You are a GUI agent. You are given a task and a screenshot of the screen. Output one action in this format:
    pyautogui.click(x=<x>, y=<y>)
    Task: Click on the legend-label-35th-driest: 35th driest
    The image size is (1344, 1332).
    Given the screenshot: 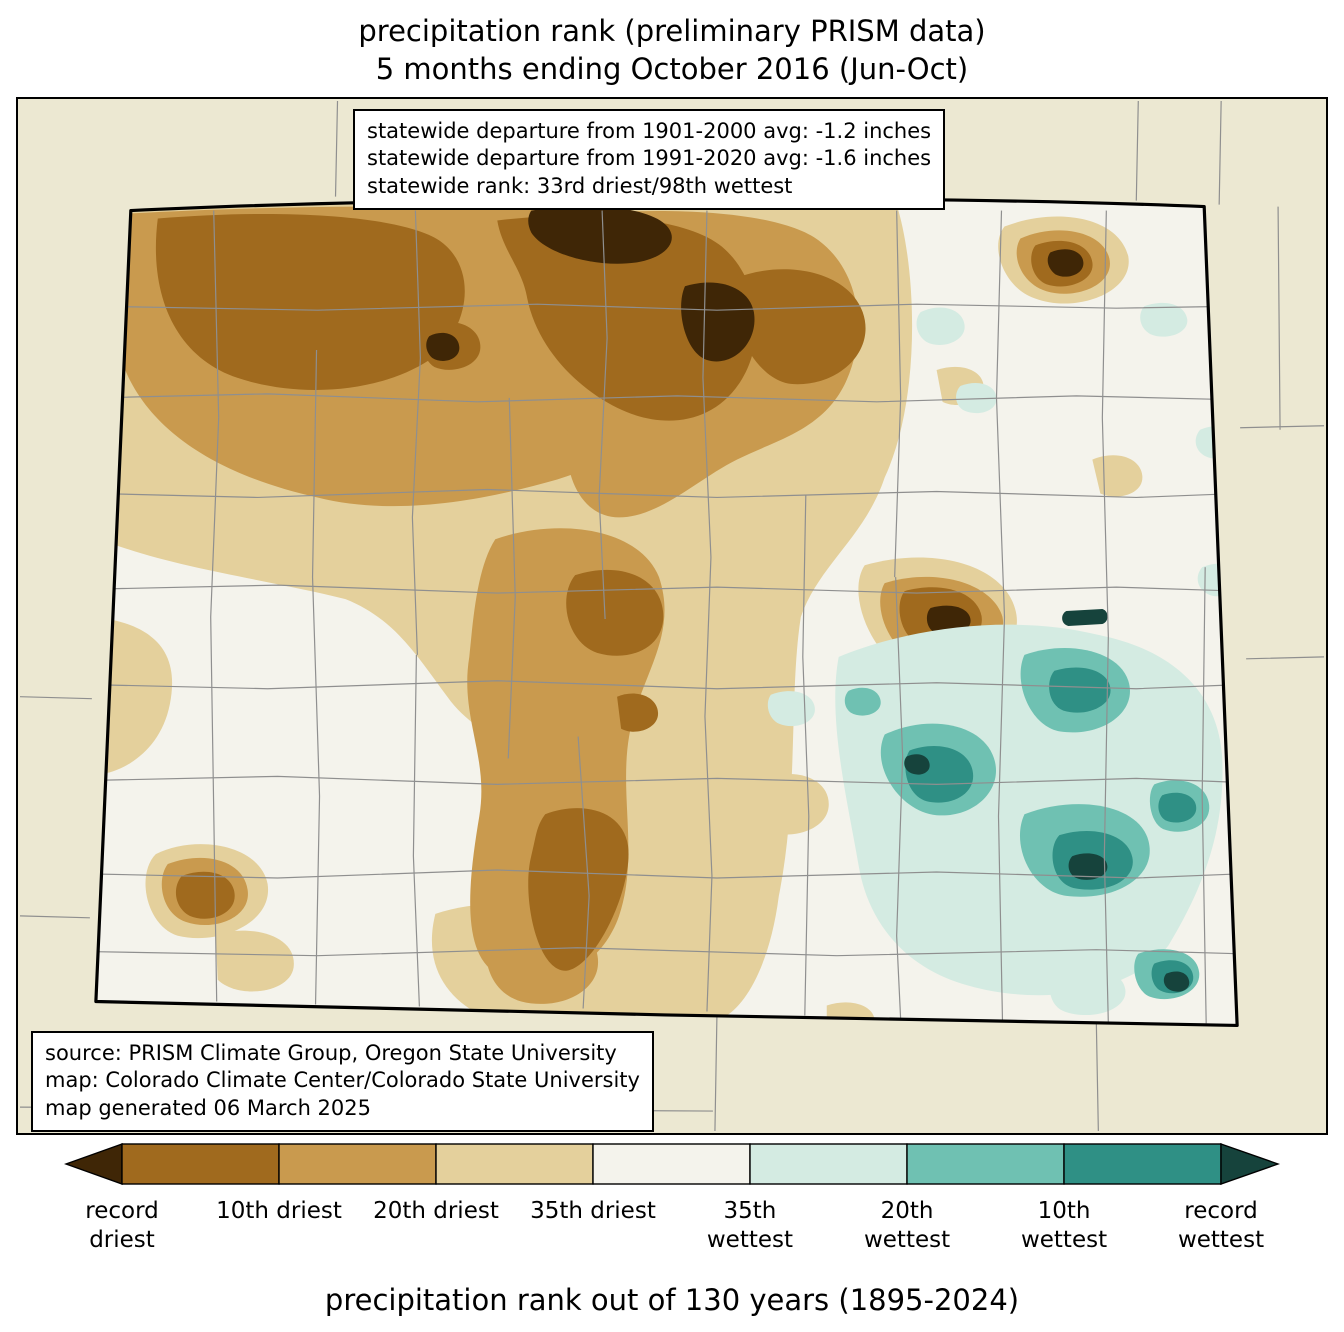 What is the action you would take?
    pyautogui.click(x=593, y=1210)
    